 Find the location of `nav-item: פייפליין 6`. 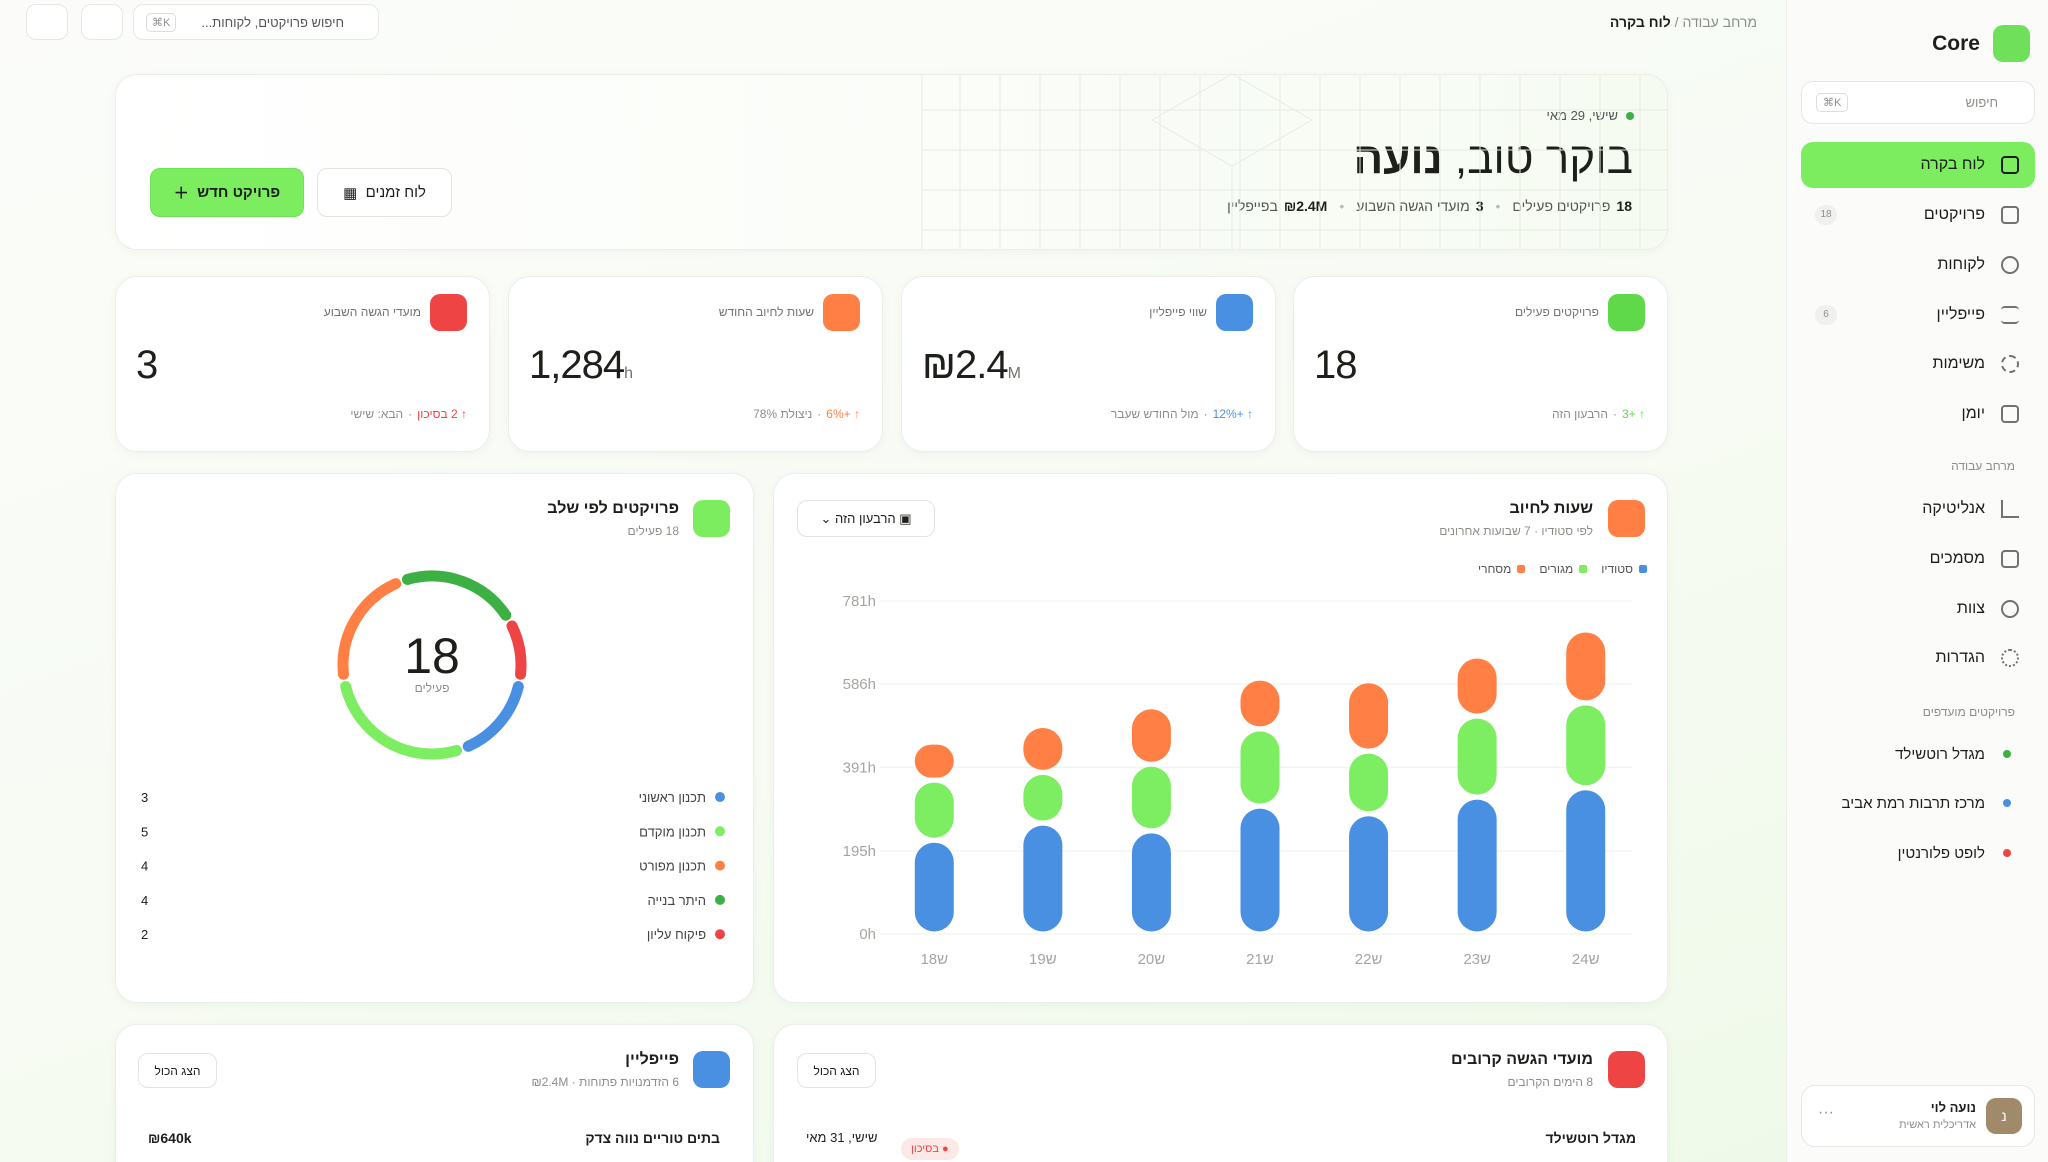

nav-item: פייפליין 6 is located at coordinates (1918, 315).